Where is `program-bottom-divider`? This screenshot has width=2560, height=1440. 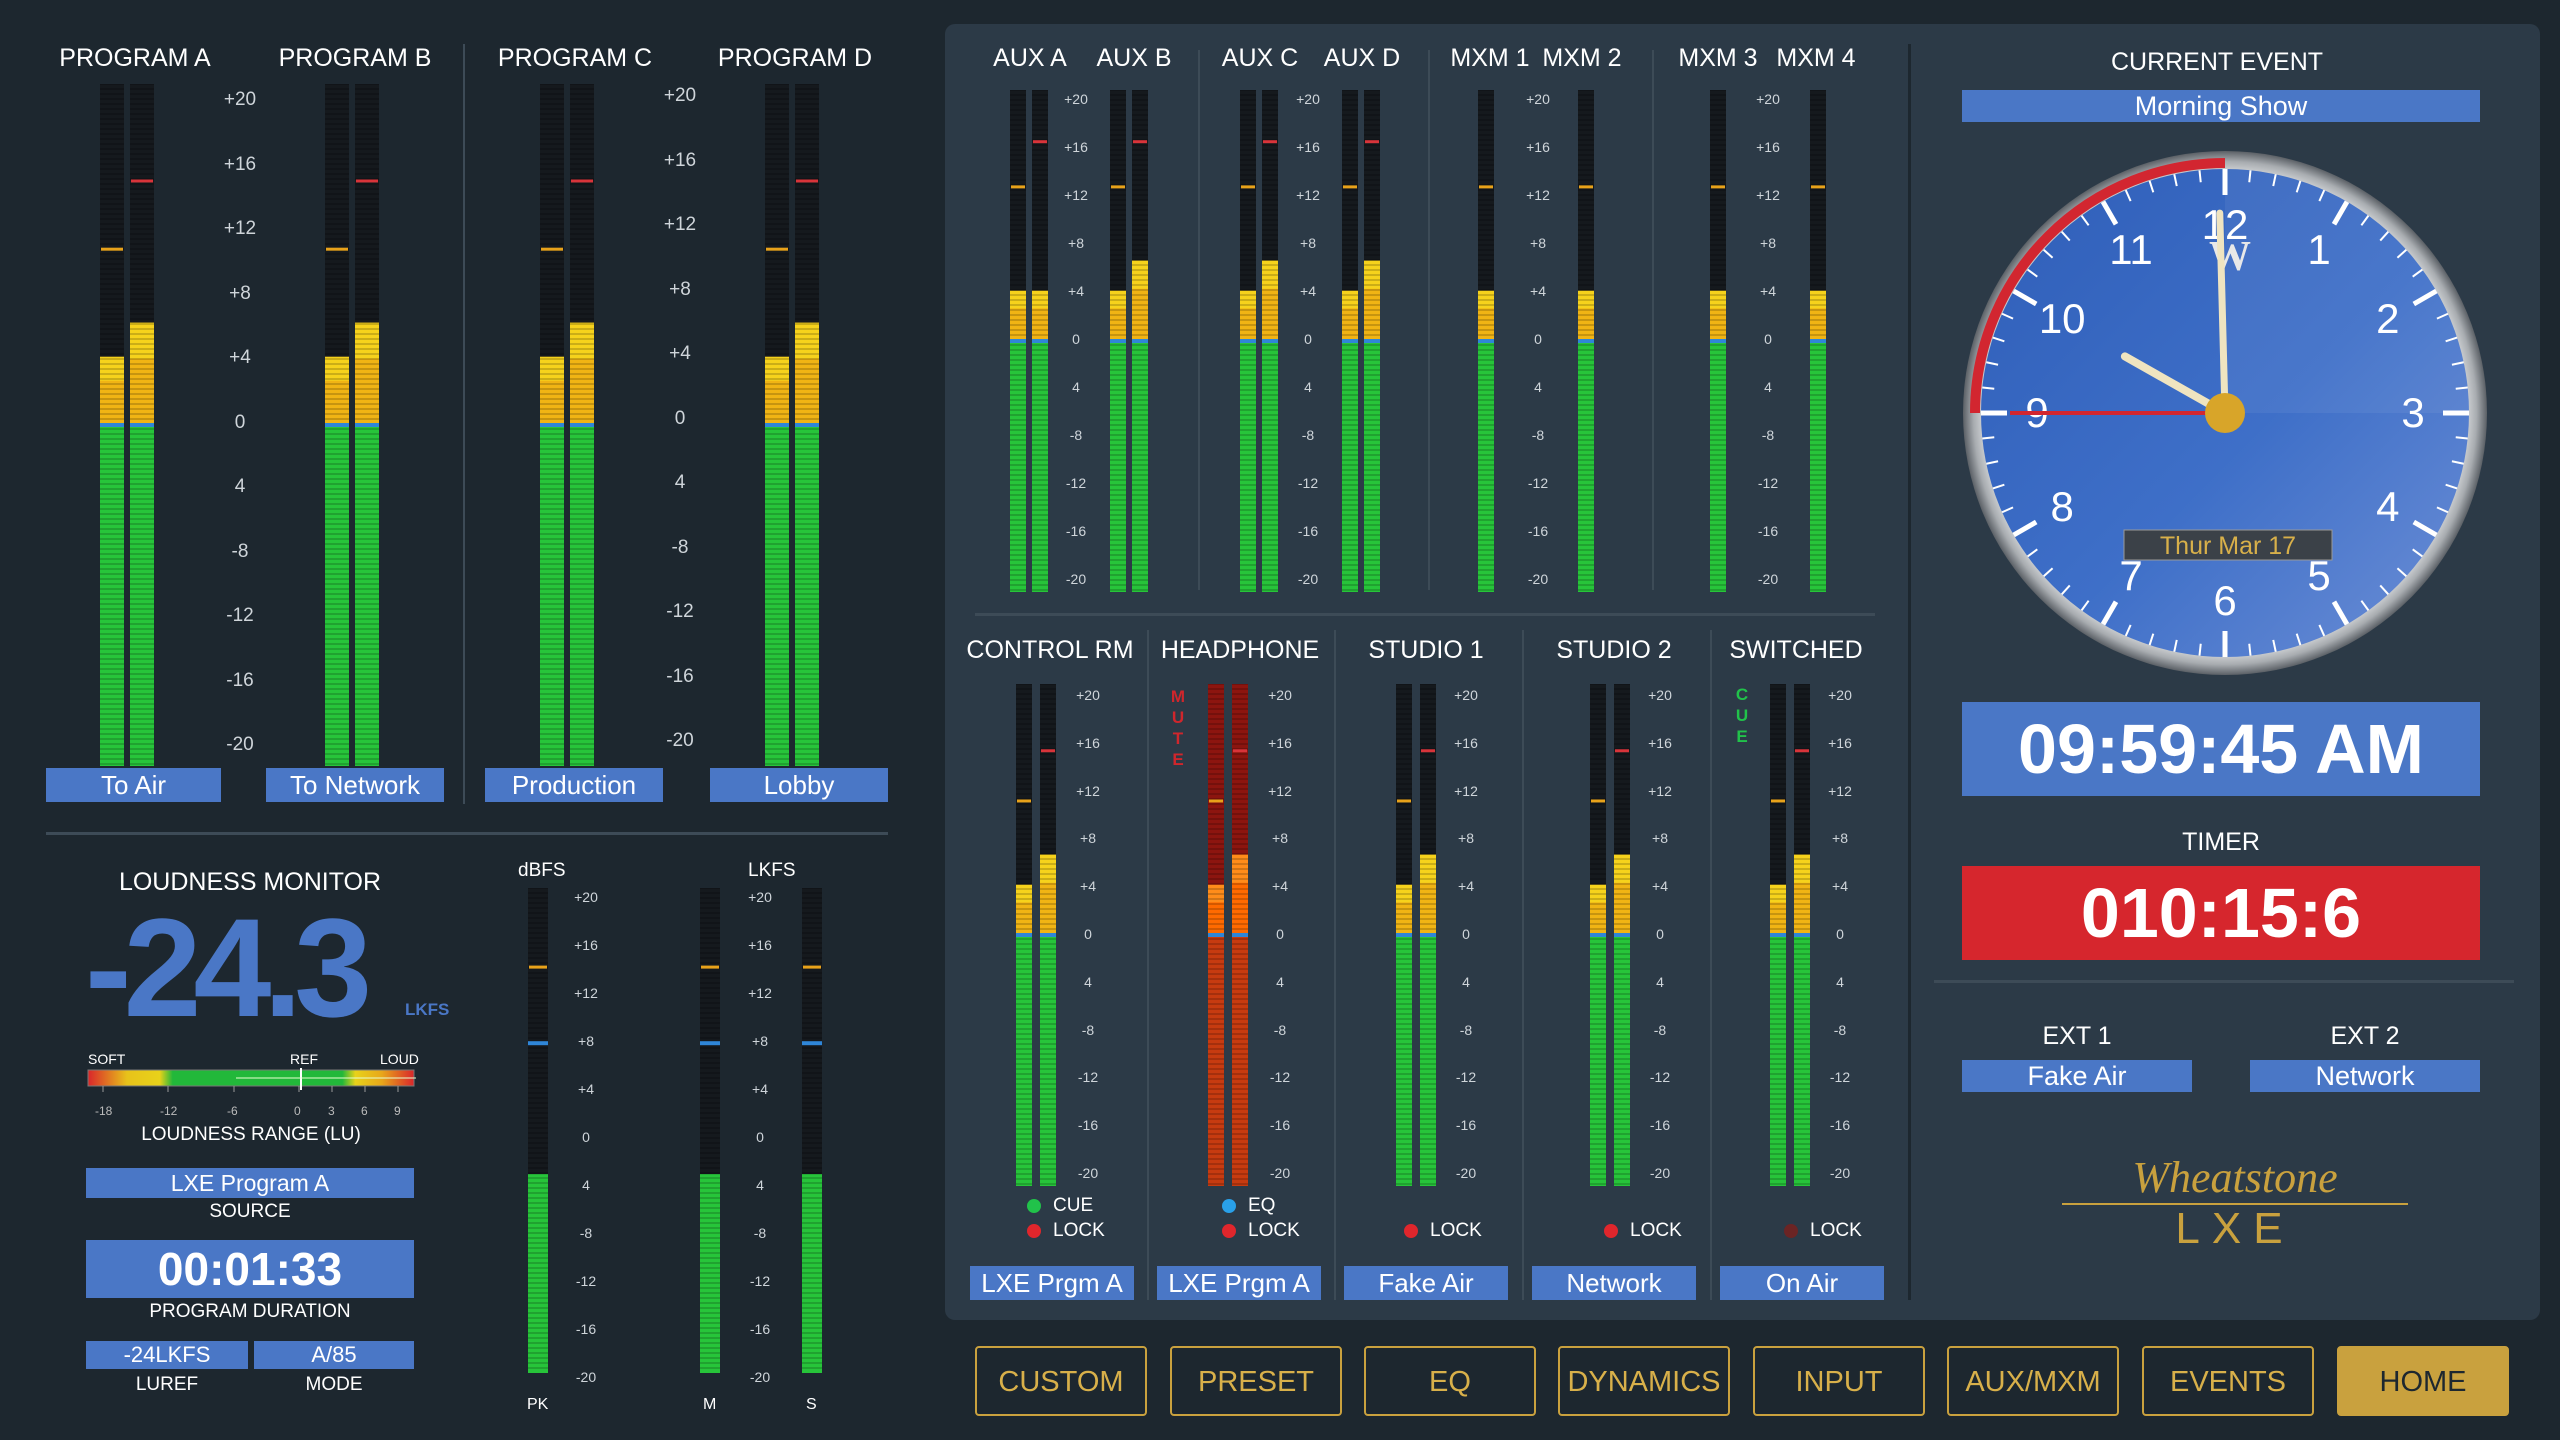 program-bottom-divider is located at coordinates (467, 833).